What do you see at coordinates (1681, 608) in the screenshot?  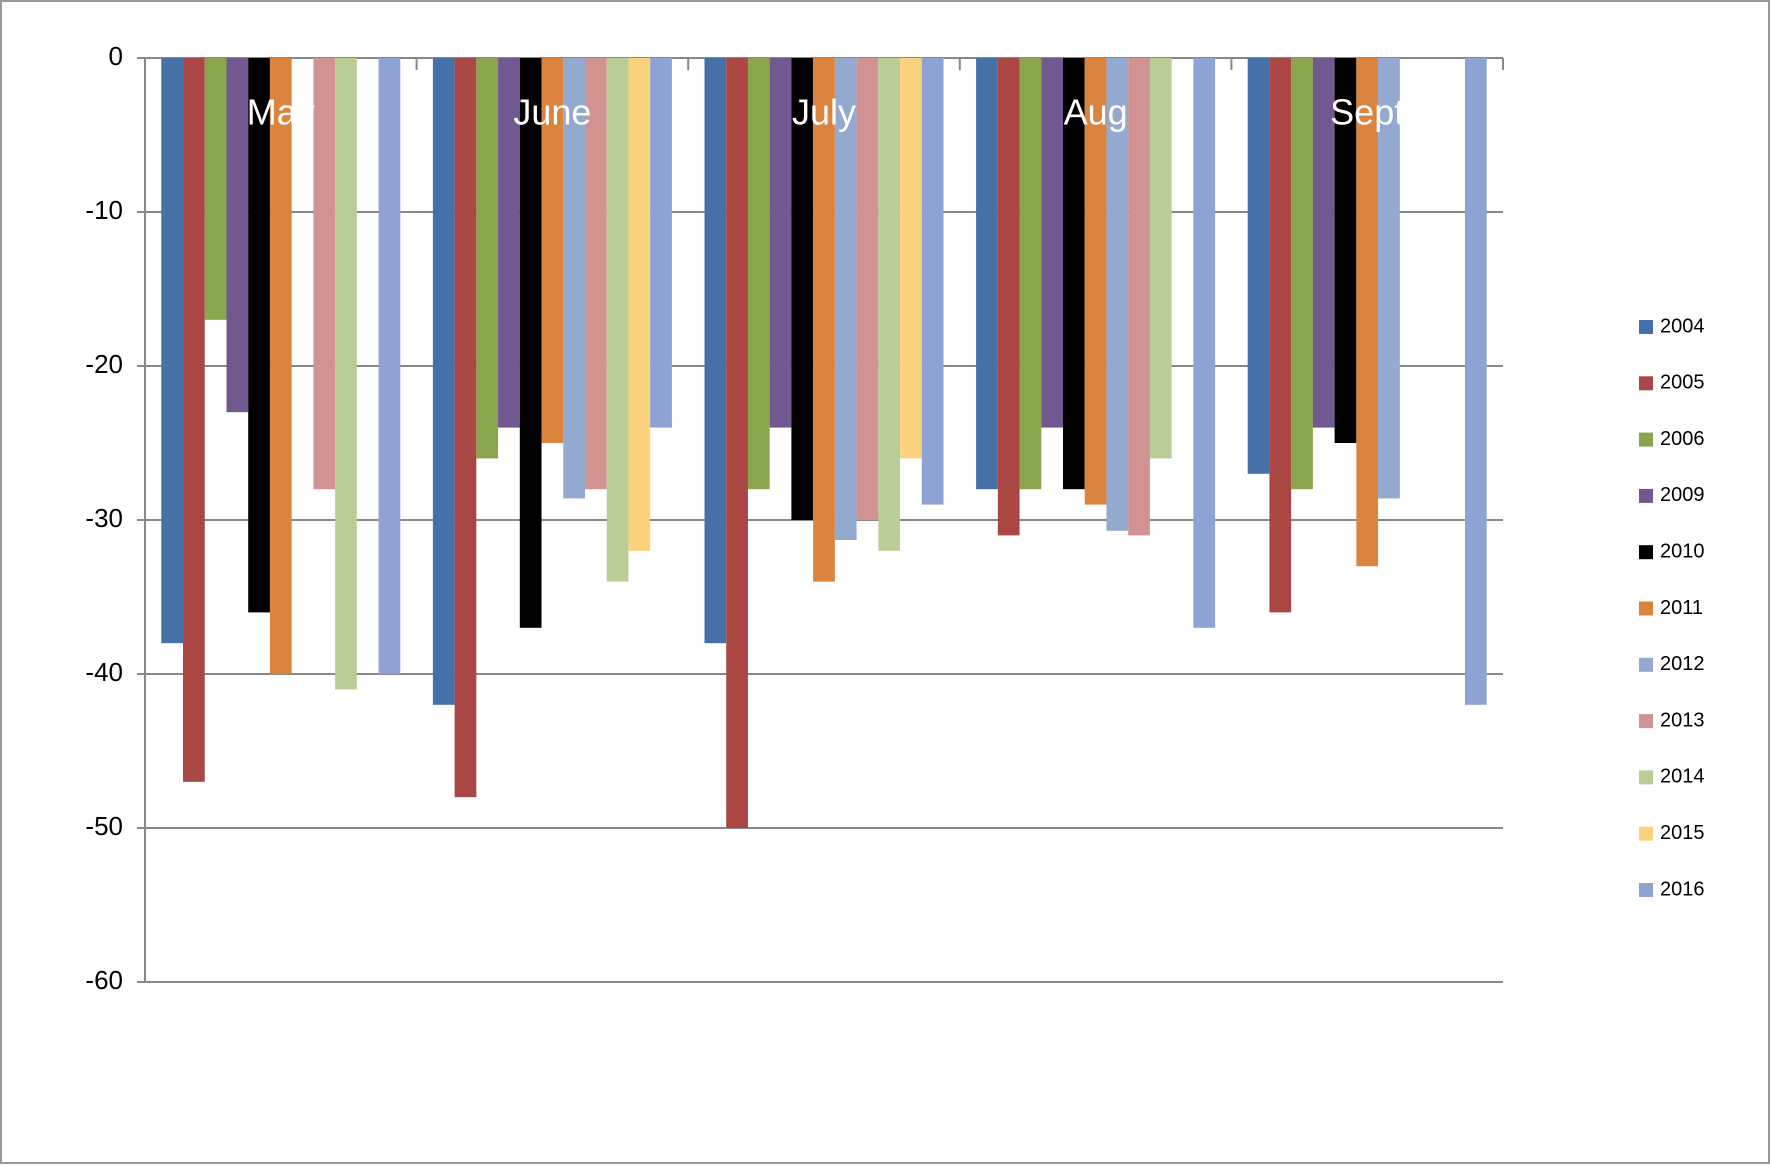 I see `legend-label: 2011` at bounding box center [1681, 608].